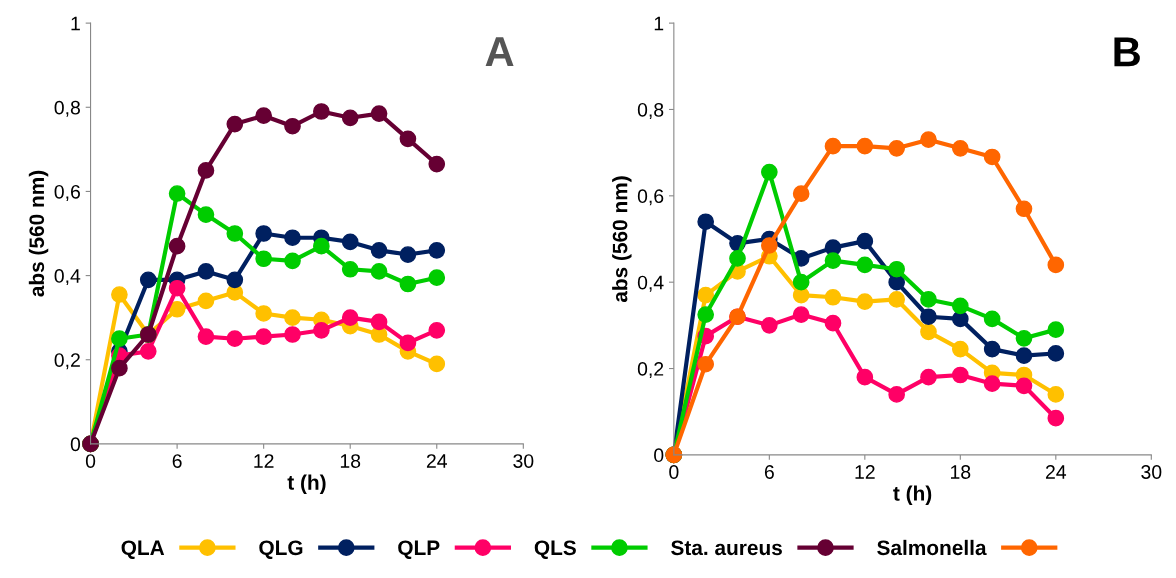  What do you see at coordinates (75, 444) in the screenshot?
I see `y-tick-label: 0` at bounding box center [75, 444].